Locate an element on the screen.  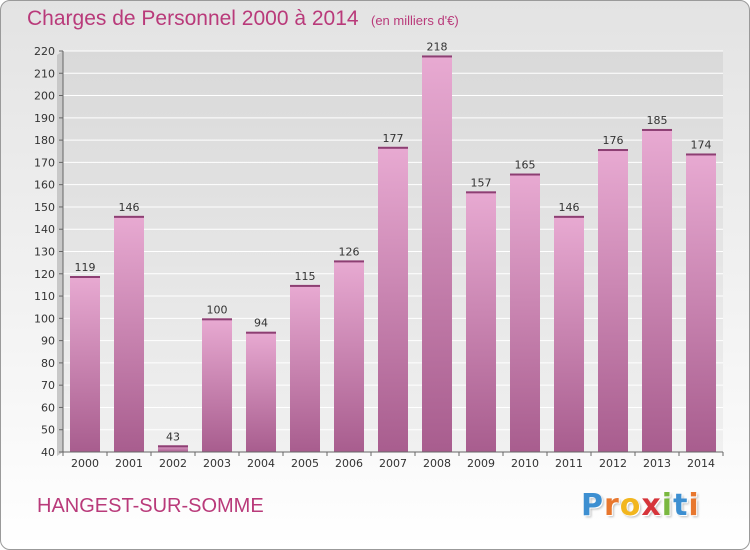
x-tick-label: 2006 is located at coordinates (349, 463).